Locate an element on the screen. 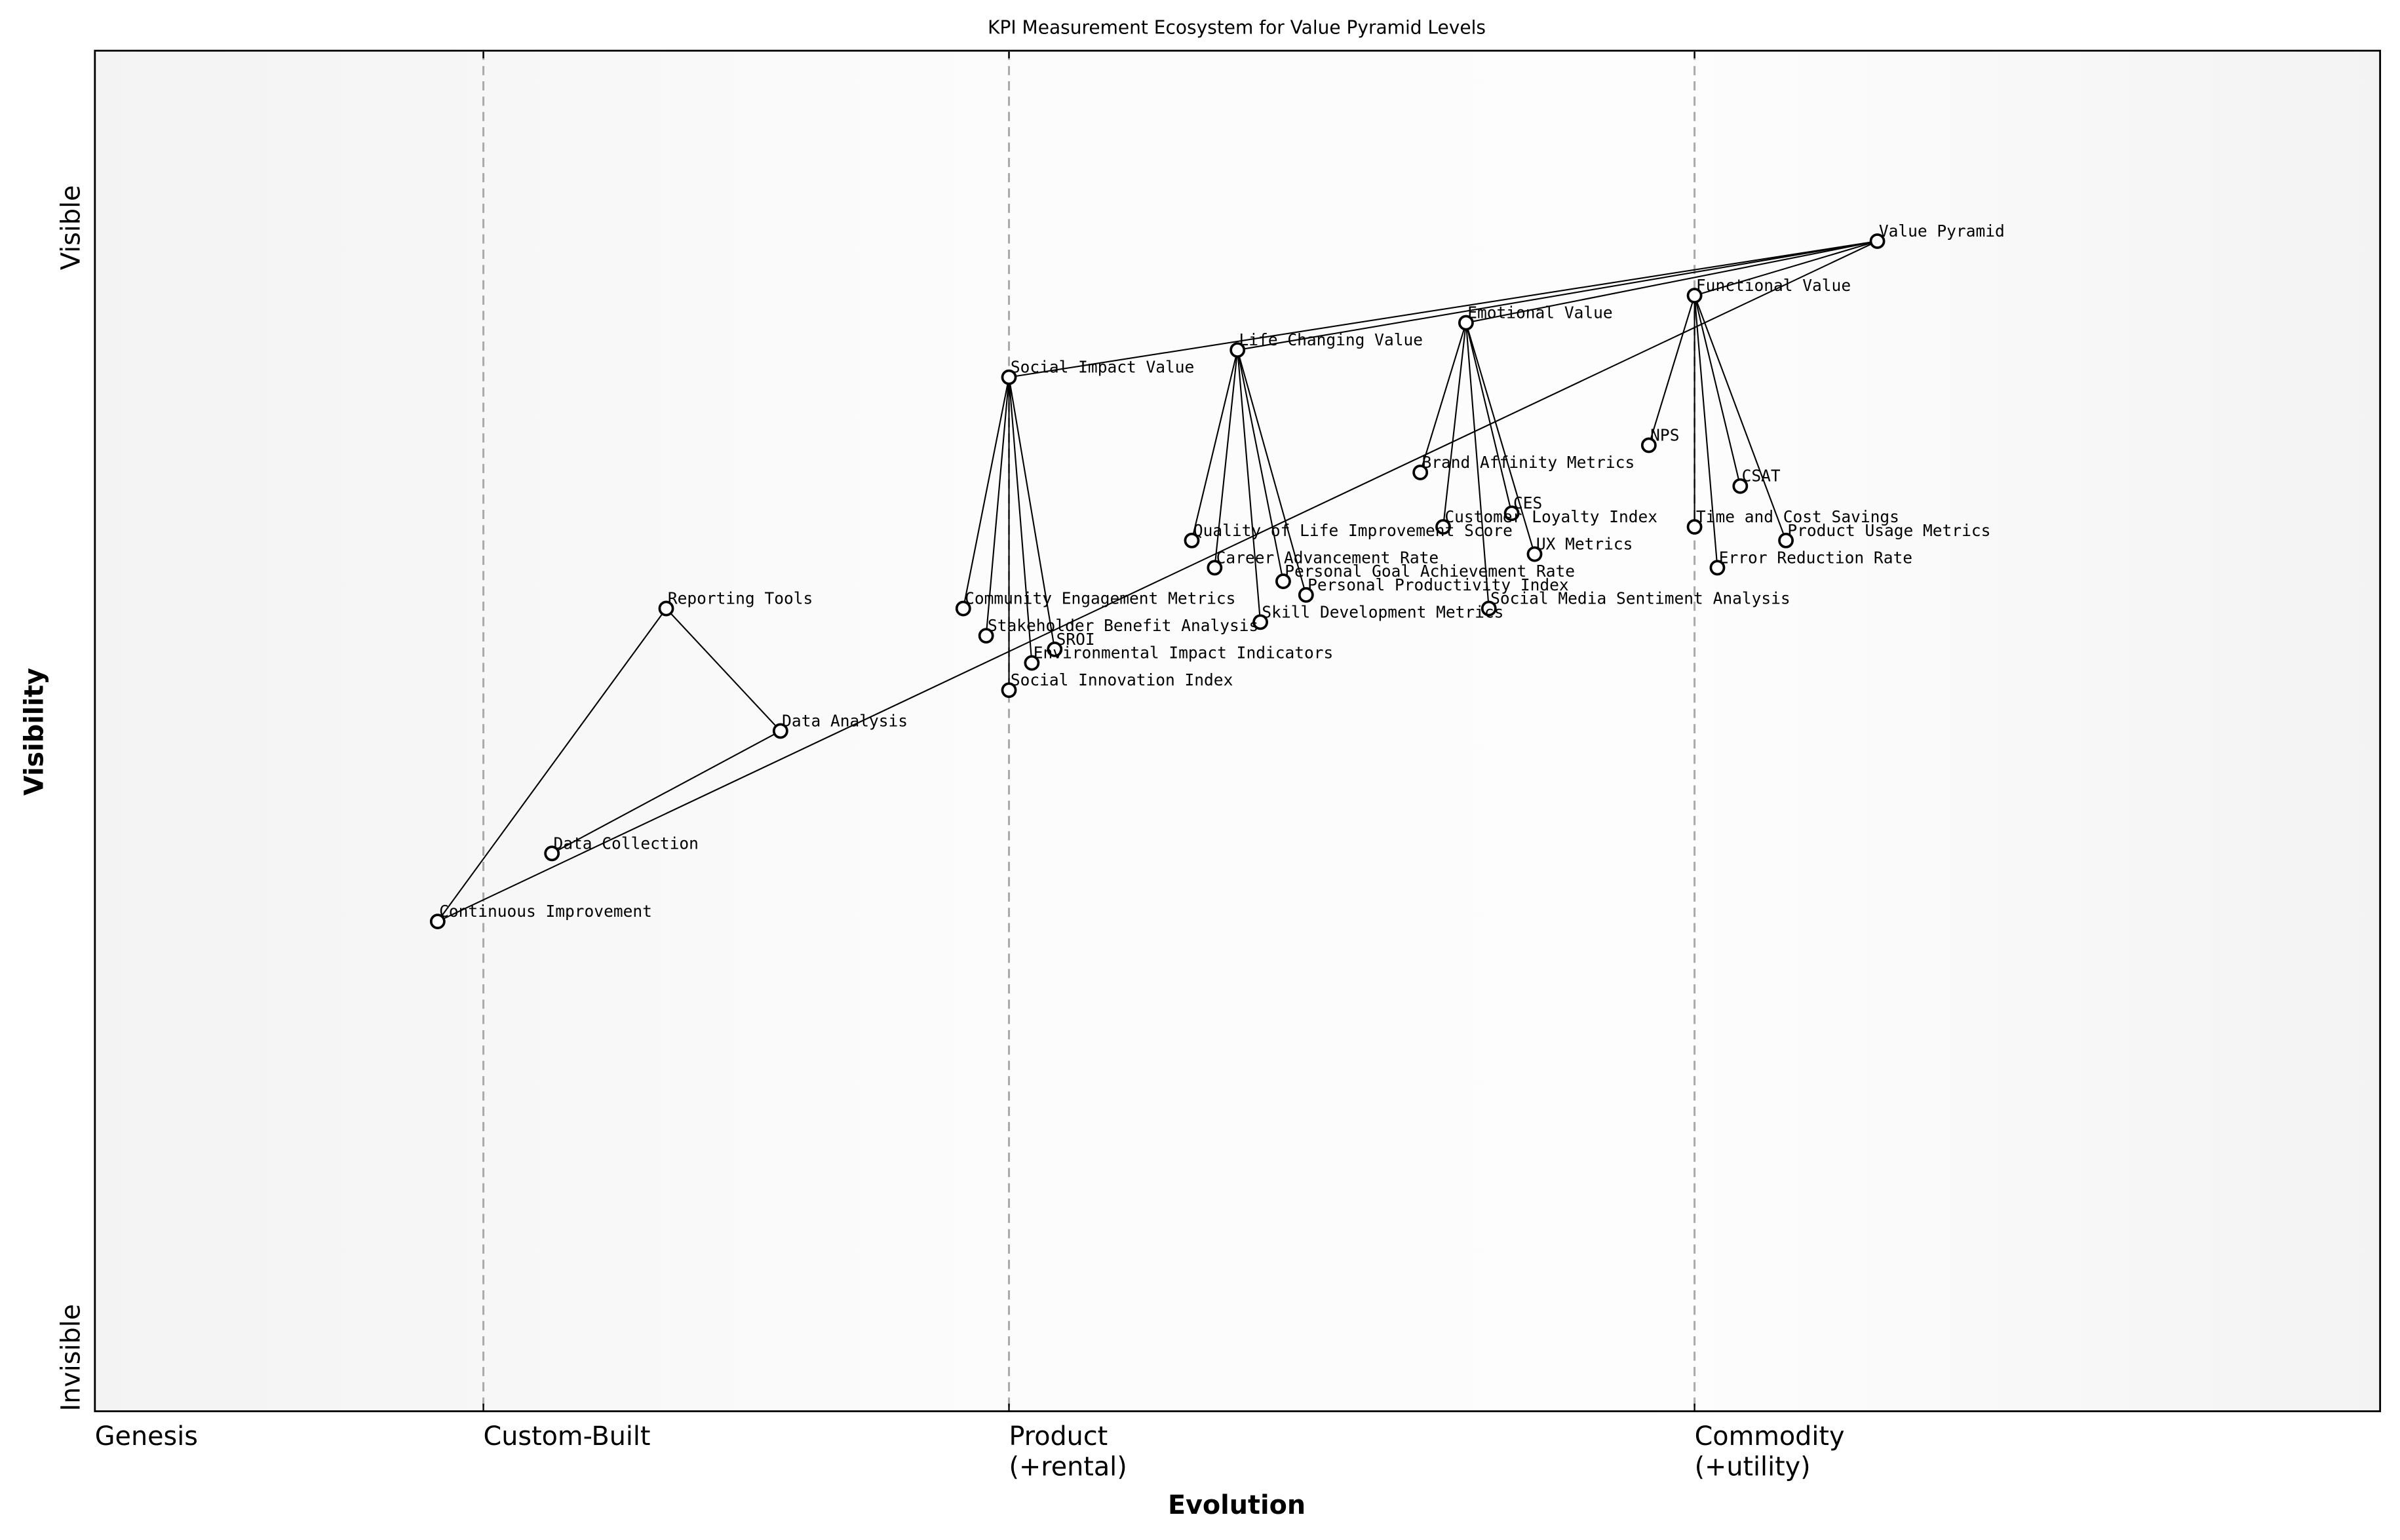  node-label: Time and Cost Savings is located at coordinates (1797, 516).